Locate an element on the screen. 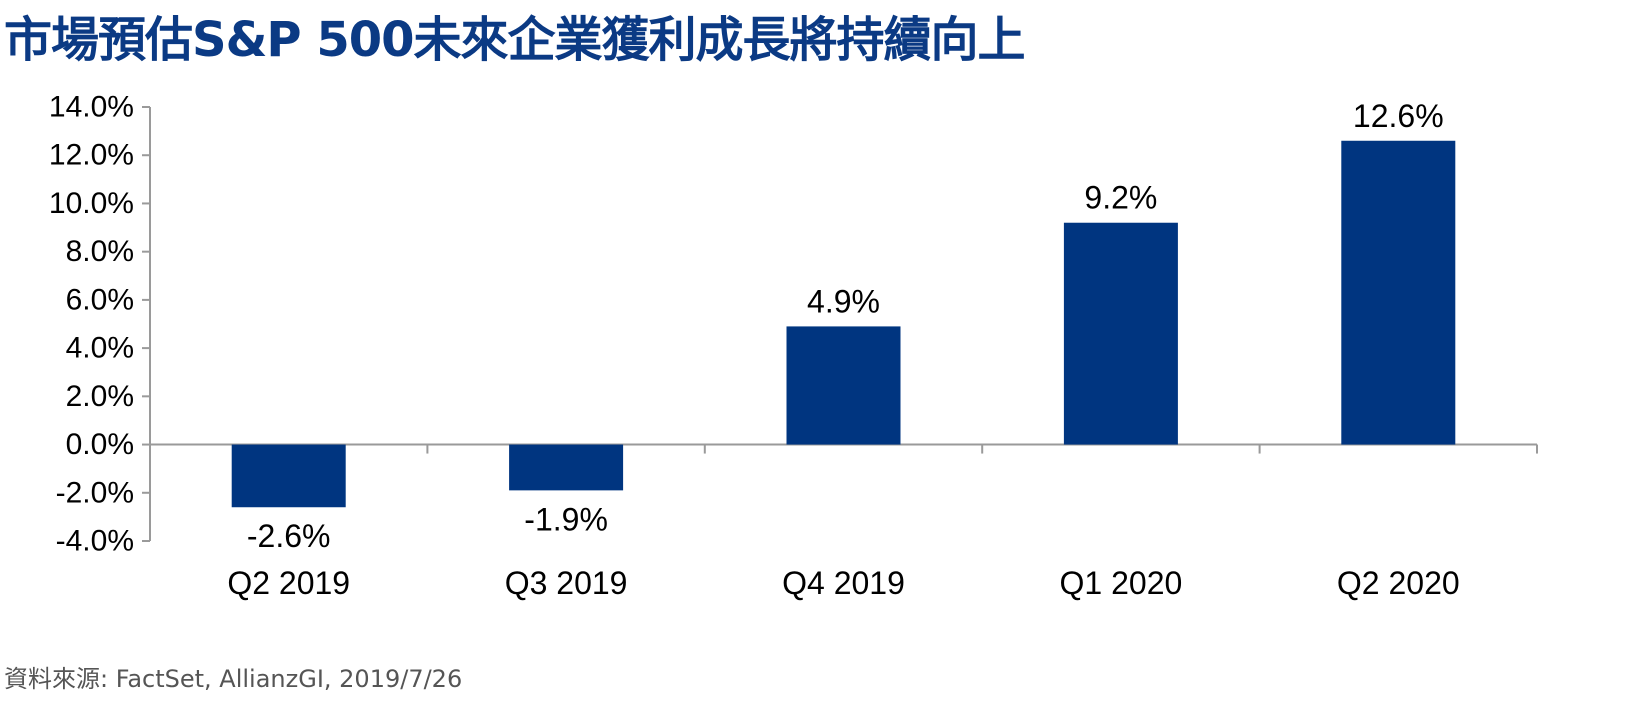 The height and width of the screenshot is (708, 1642). x-tick-label: Q1 2020 is located at coordinates (1121, 583).